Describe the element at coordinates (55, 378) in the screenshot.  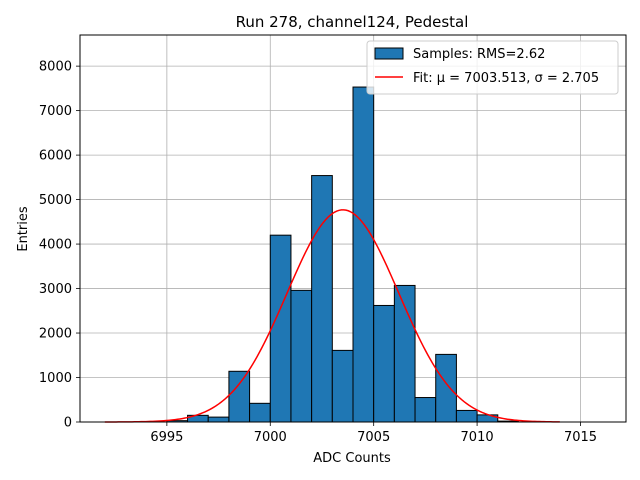
I see `y-tick-label: 1000` at that location.